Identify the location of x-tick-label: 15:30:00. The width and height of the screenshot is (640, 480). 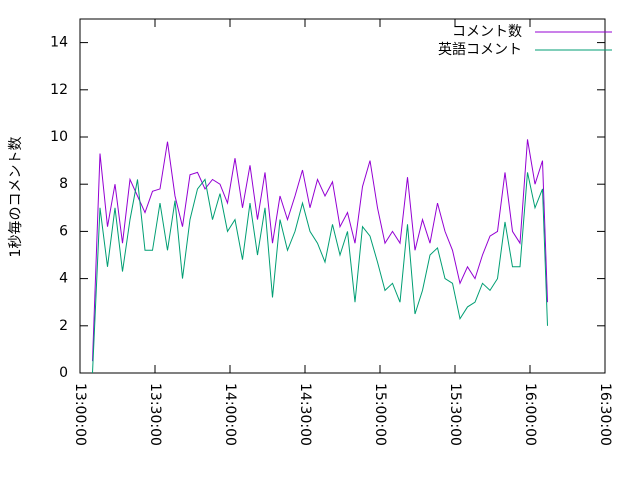
(455, 414).